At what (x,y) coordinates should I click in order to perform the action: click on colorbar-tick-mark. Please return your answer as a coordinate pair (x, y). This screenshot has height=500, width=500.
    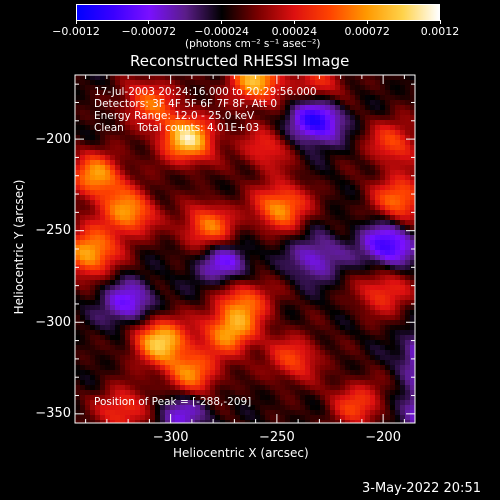
    Looking at the image, I should click on (149, 22).